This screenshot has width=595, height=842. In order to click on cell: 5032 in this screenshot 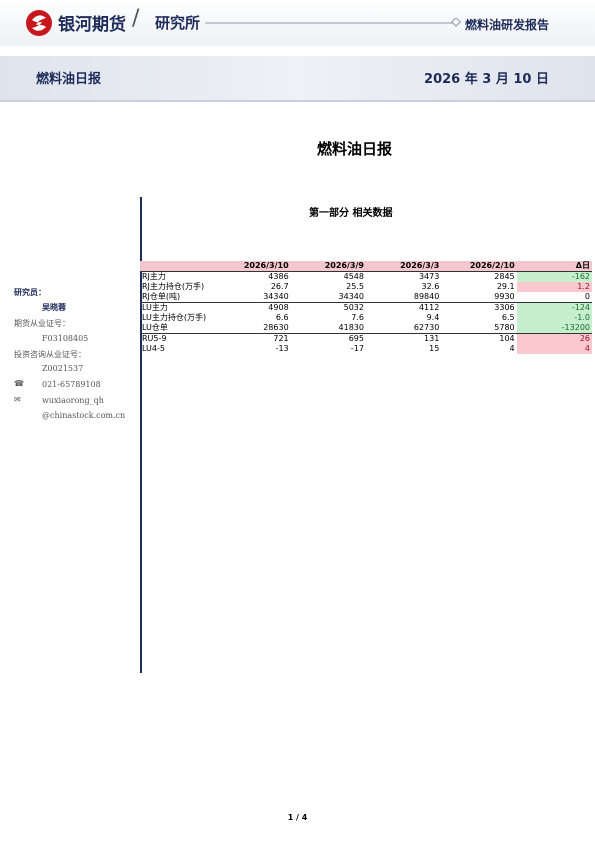, I will do `click(353, 307)`.